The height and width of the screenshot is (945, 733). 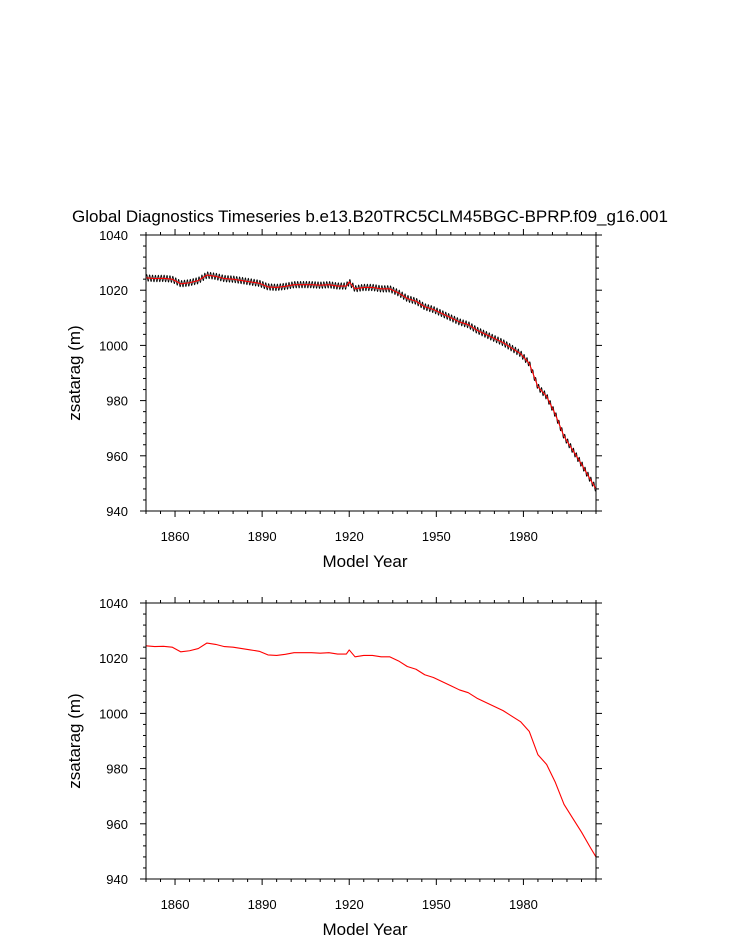 I want to click on series-monthly-line, so click(x=371, y=381).